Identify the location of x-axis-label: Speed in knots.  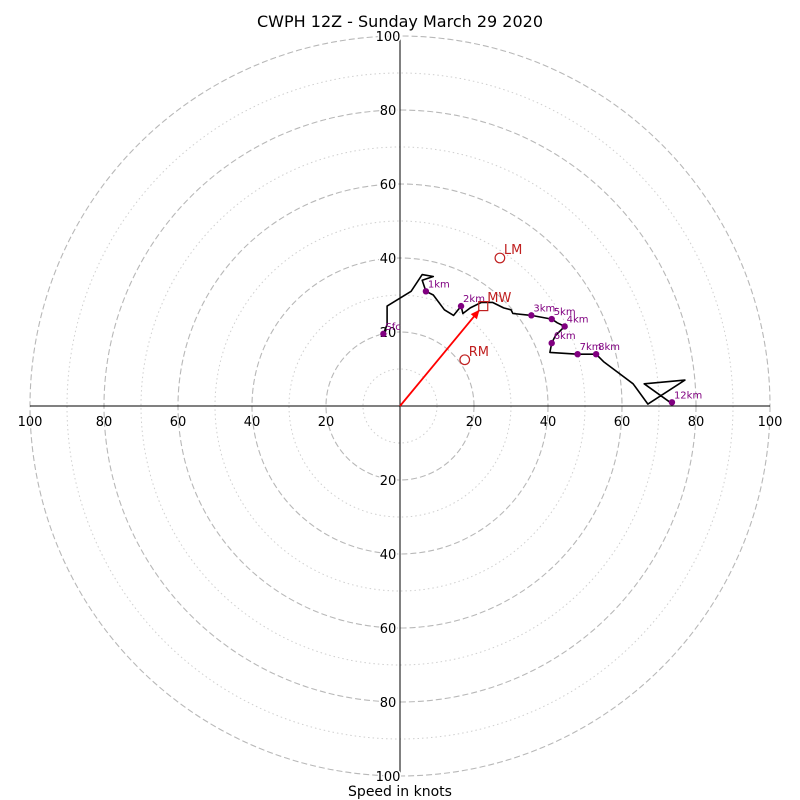
(400, 792).